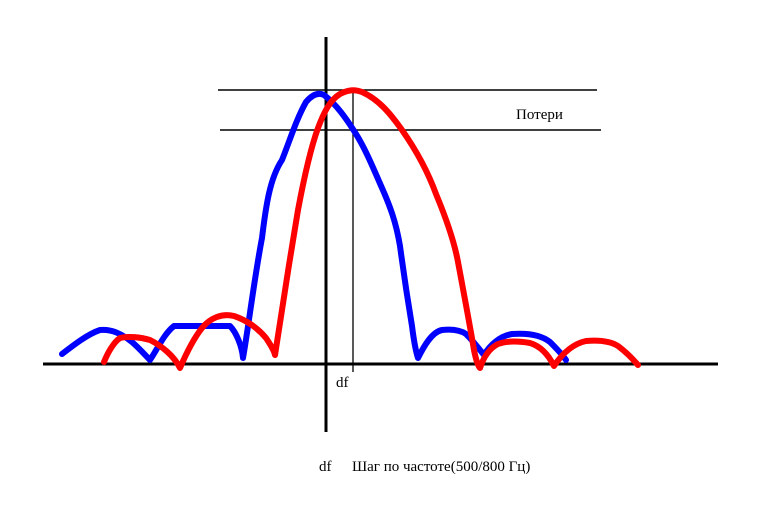  Describe the element at coordinates (539, 115) in the screenshot. I see `losses-label: Потери` at that location.